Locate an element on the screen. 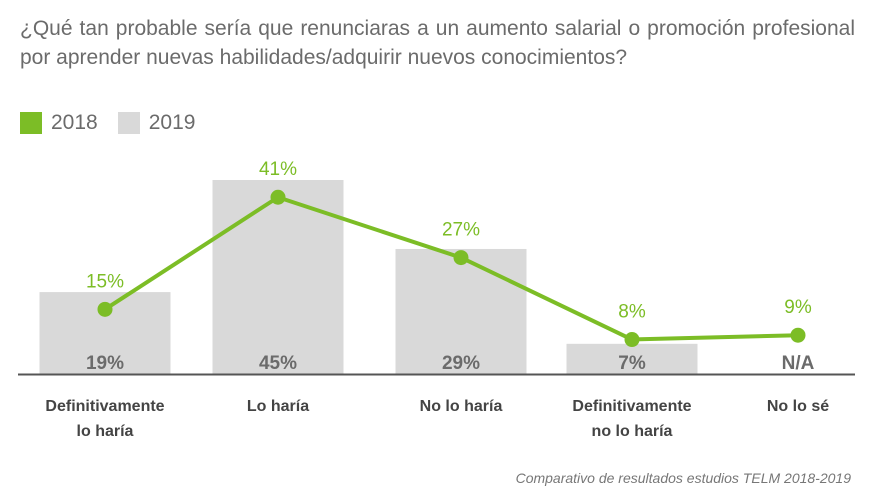  legend-label-2018: 2018 is located at coordinates (74, 122).